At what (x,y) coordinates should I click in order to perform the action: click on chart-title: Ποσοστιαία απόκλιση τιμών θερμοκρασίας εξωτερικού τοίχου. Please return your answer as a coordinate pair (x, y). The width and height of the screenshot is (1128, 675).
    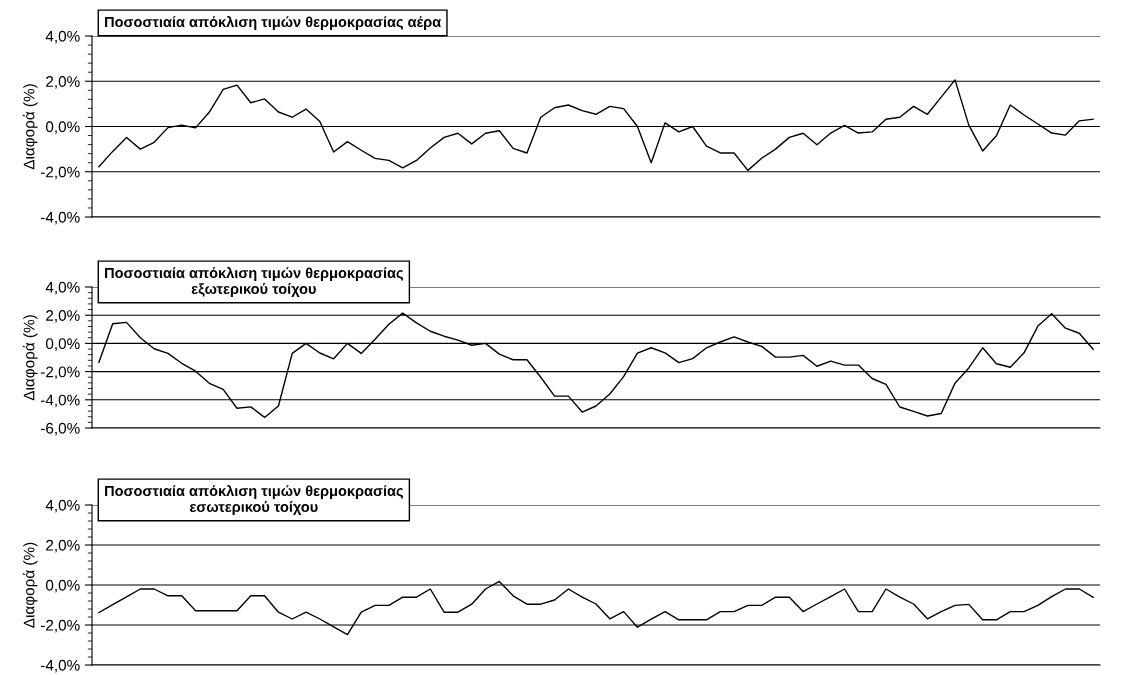
    Looking at the image, I should click on (254, 282).